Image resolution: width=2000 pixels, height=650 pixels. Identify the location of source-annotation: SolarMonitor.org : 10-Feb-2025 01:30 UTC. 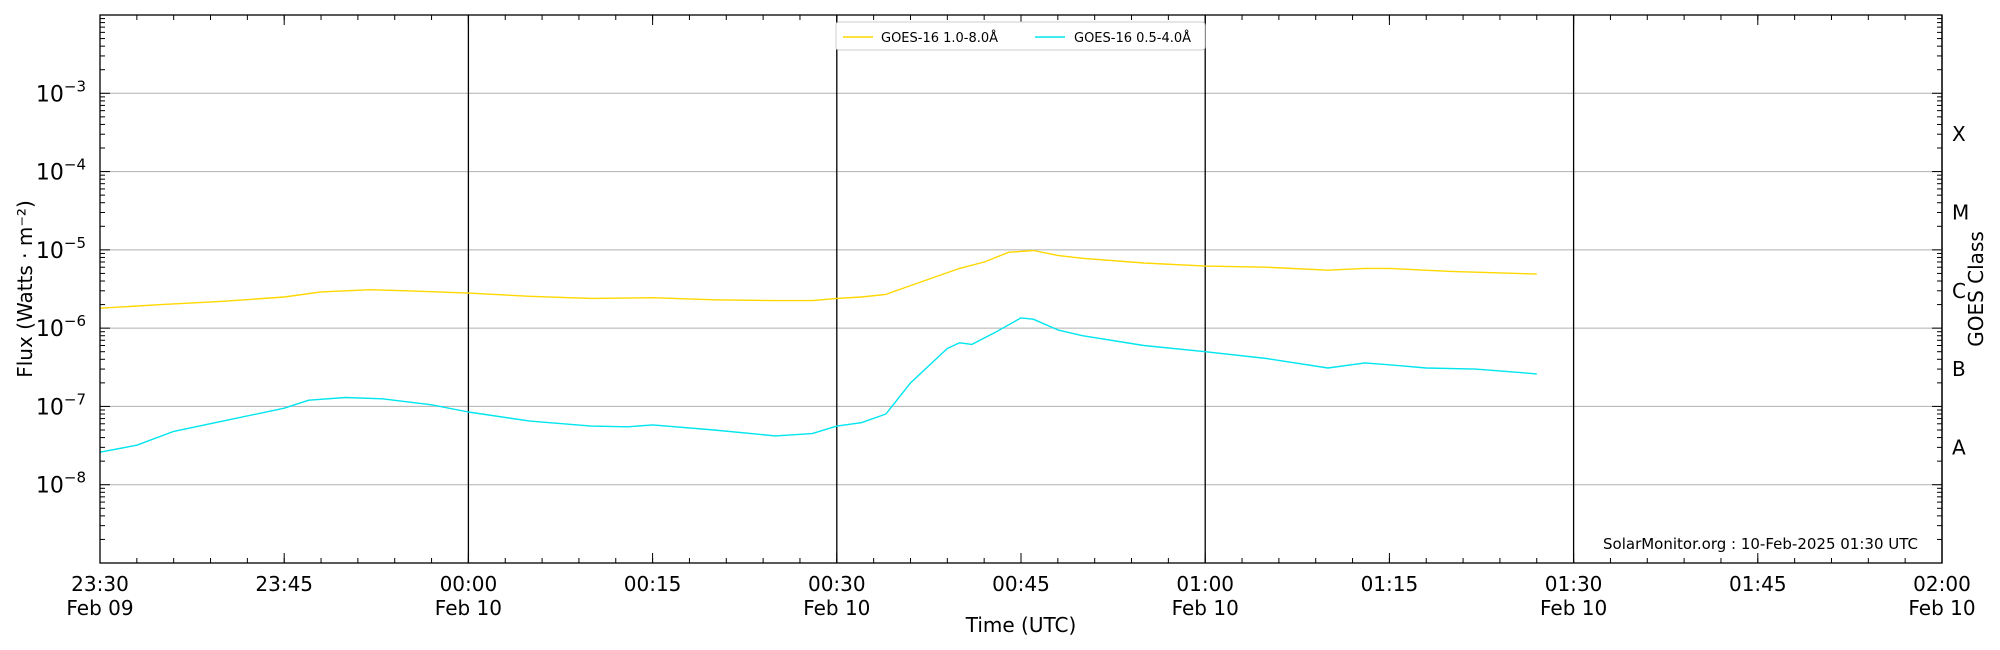
(1760, 544).